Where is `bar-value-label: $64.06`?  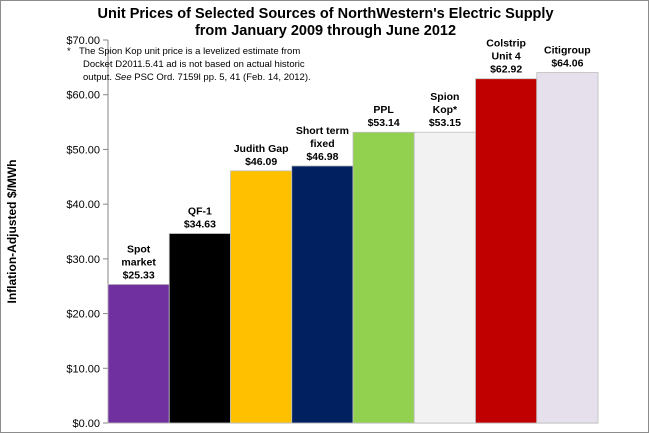
bar-value-label: $64.06 is located at coordinates (567, 64).